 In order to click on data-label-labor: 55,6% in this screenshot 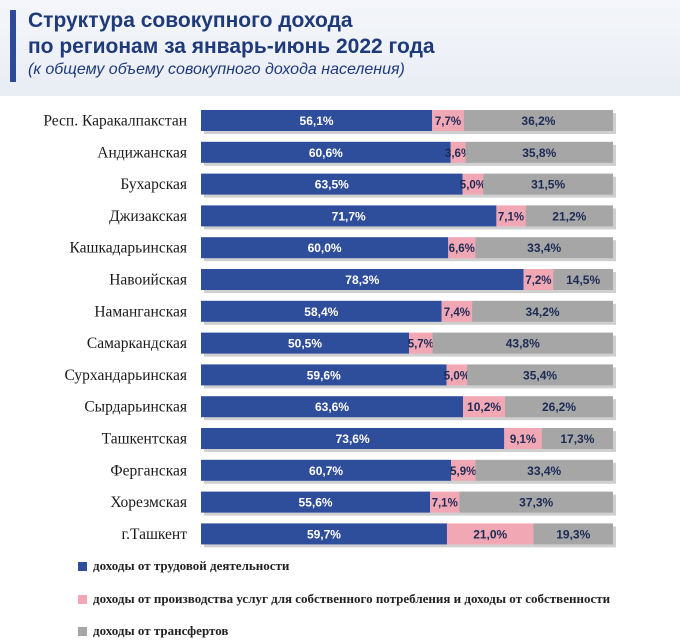, I will do `click(316, 503)`.